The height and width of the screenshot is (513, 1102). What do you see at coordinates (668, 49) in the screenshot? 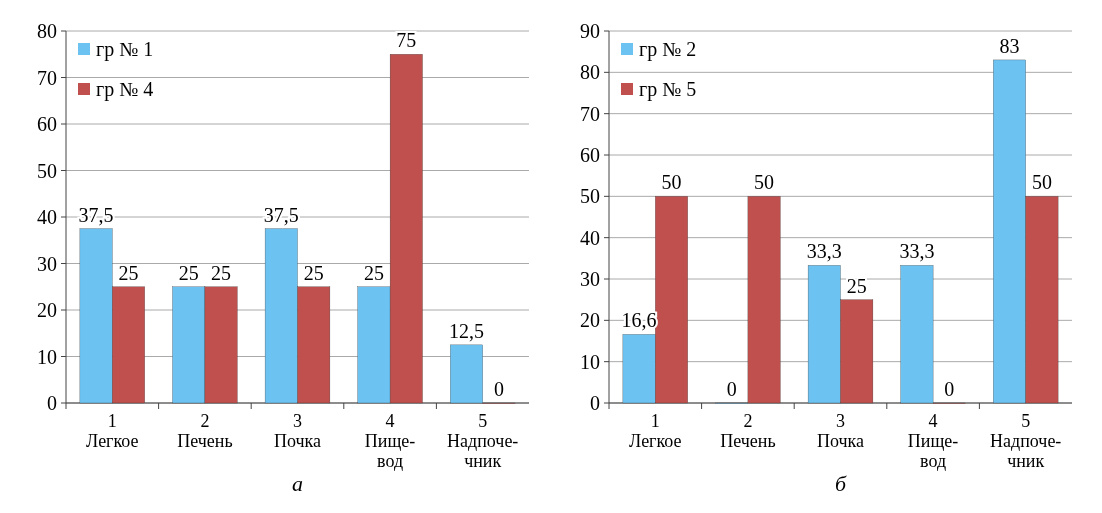
I see `legend-label: гр № 2` at bounding box center [668, 49].